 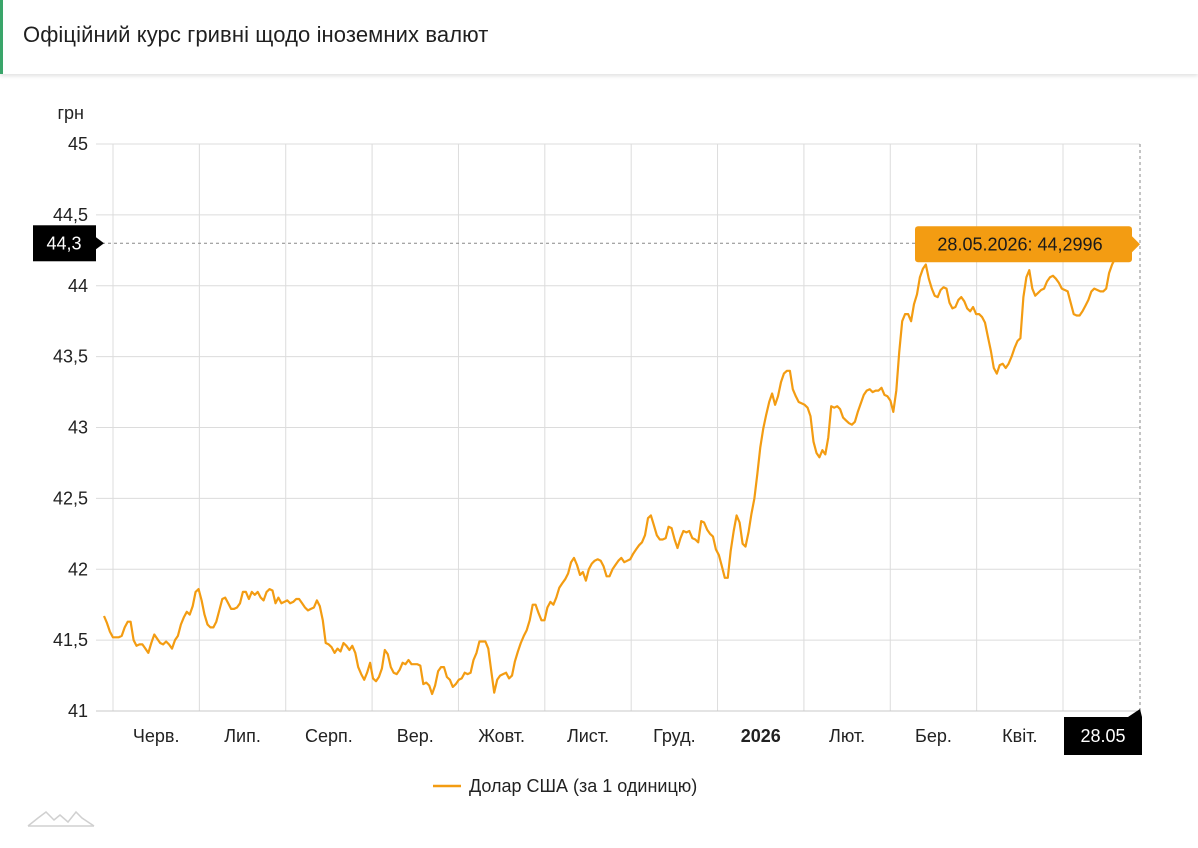 I want to click on x-marker-label: 28.05, so click(x=1102, y=736).